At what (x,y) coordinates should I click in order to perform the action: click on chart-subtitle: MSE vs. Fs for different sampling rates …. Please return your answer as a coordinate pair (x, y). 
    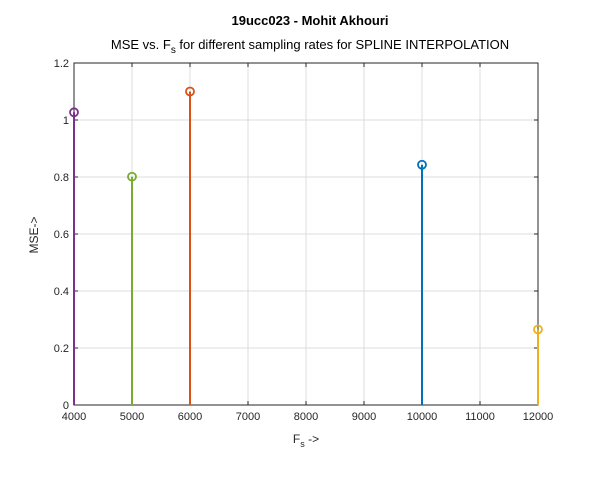
    Looking at the image, I should click on (310, 46).